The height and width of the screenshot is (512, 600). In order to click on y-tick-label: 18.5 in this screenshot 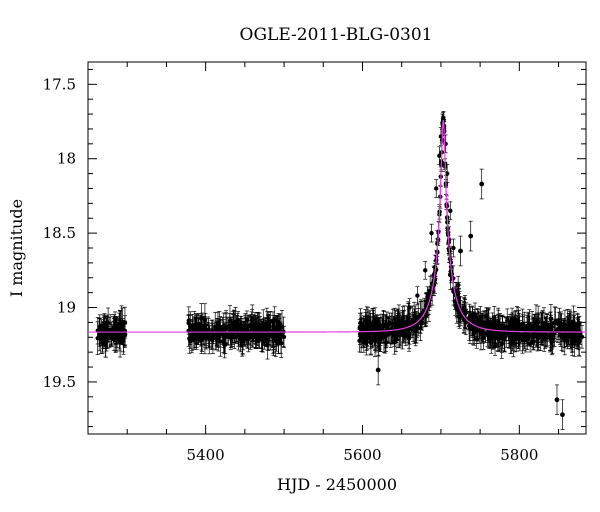, I will do `click(59, 233)`.